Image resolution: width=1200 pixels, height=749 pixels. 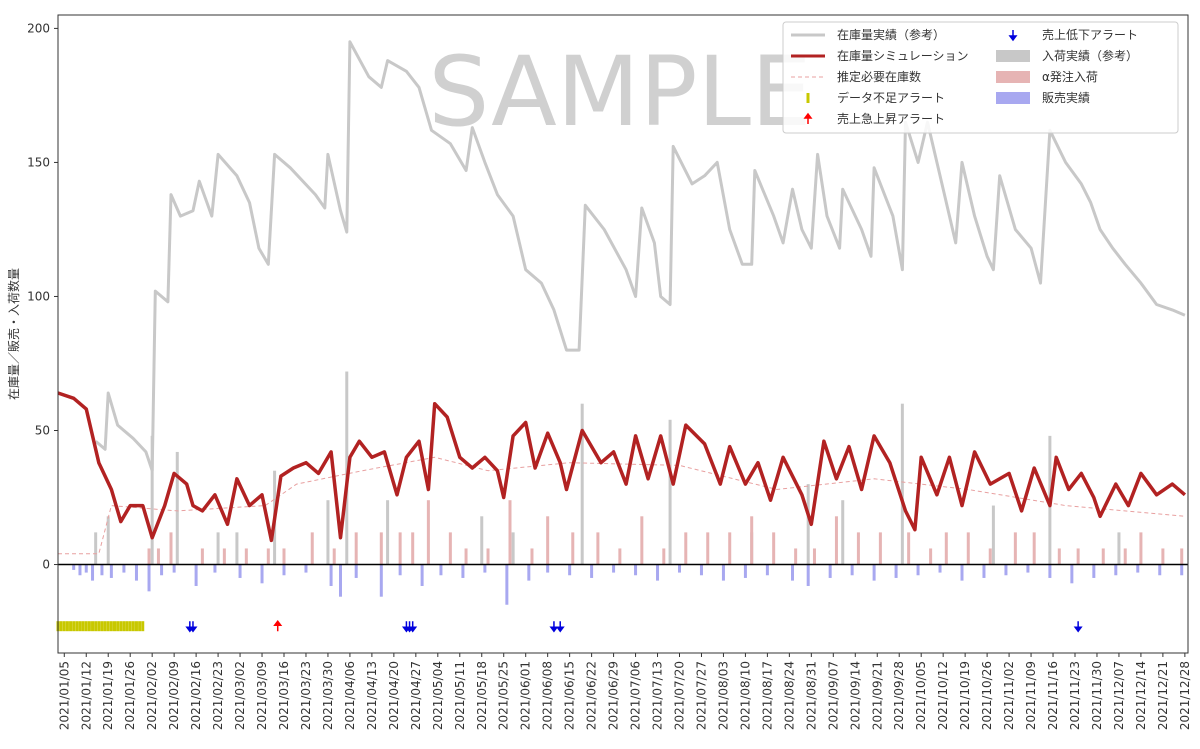 What do you see at coordinates (619, 92) in the screenshot?
I see `watermark: SAMPLE` at bounding box center [619, 92].